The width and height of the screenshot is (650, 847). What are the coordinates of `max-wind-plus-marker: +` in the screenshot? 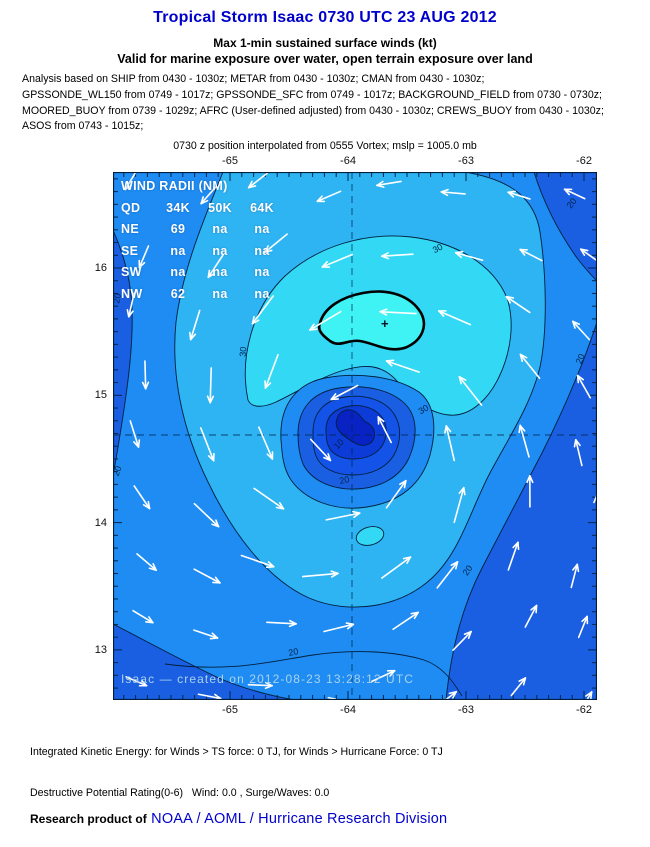 It's located at (385, 323).